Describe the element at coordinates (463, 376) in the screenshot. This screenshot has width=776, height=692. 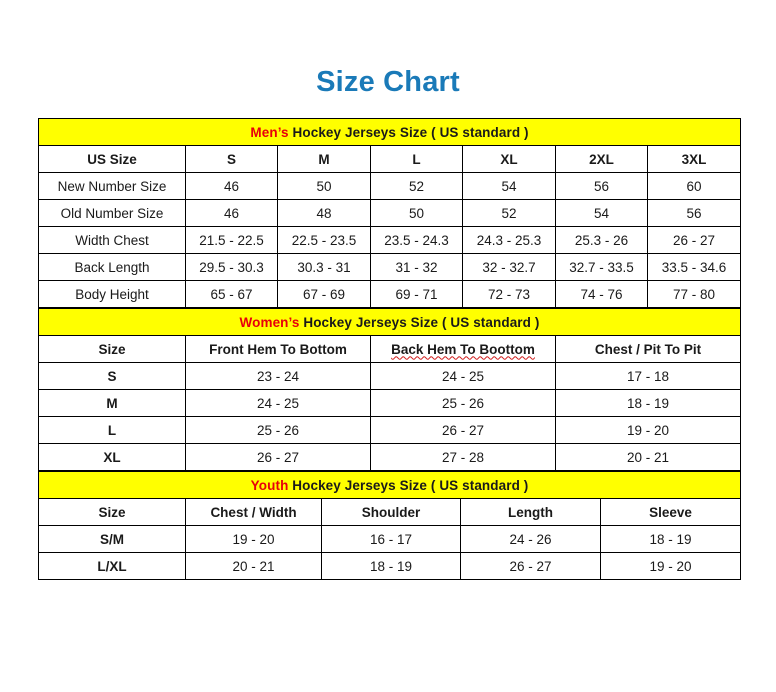
I see `womens-cell-0-1: 24 - 25` at that location.